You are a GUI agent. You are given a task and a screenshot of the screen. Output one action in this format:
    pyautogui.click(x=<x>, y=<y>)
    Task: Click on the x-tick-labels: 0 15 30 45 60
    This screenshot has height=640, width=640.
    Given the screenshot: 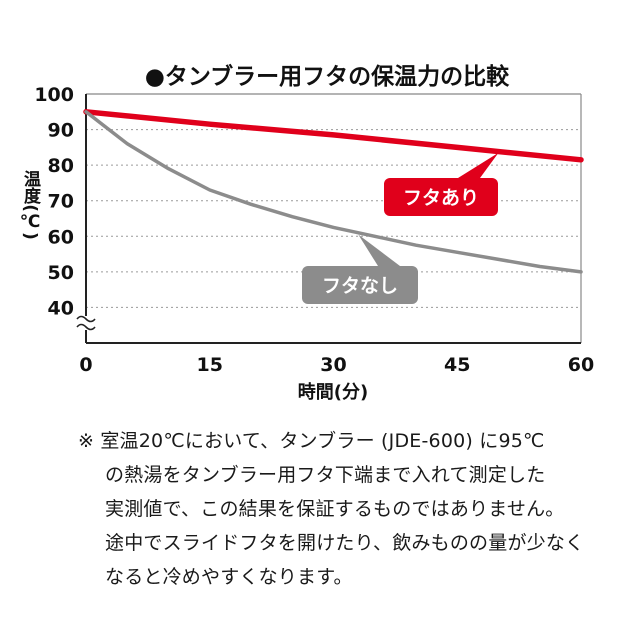 What is the action you would take?
    pyautogui.click(x=336, y=365)
    